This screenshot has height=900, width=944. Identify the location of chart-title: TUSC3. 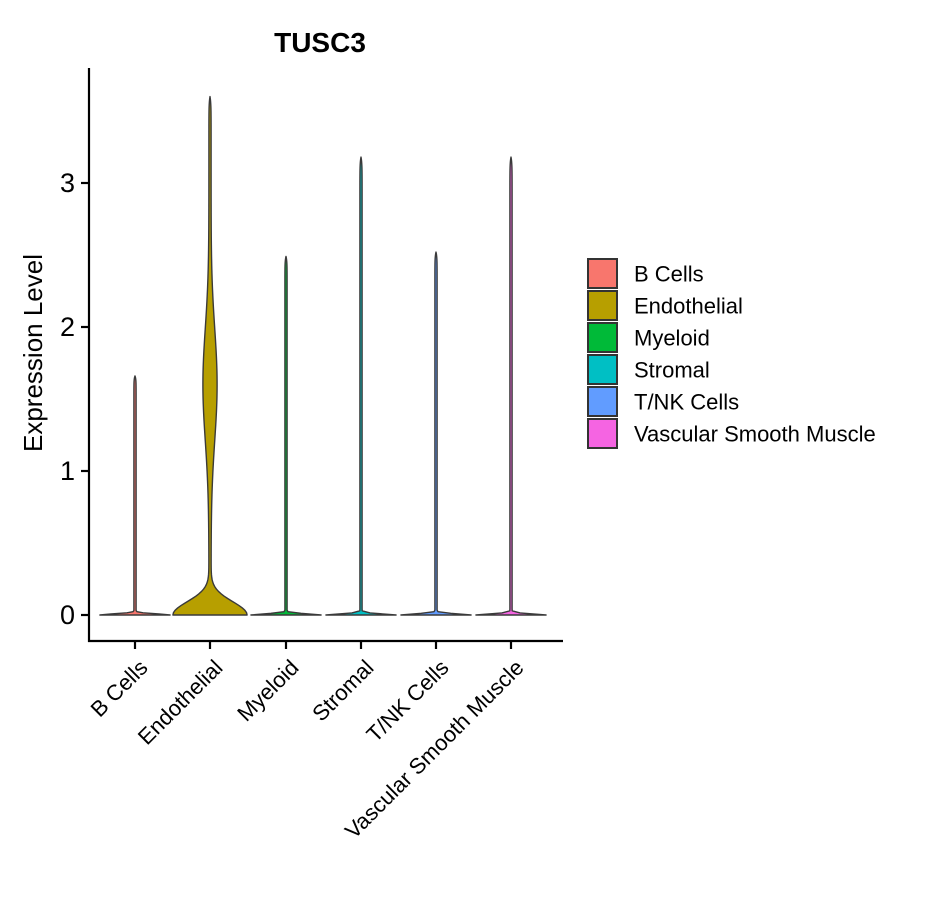
(320, 42).